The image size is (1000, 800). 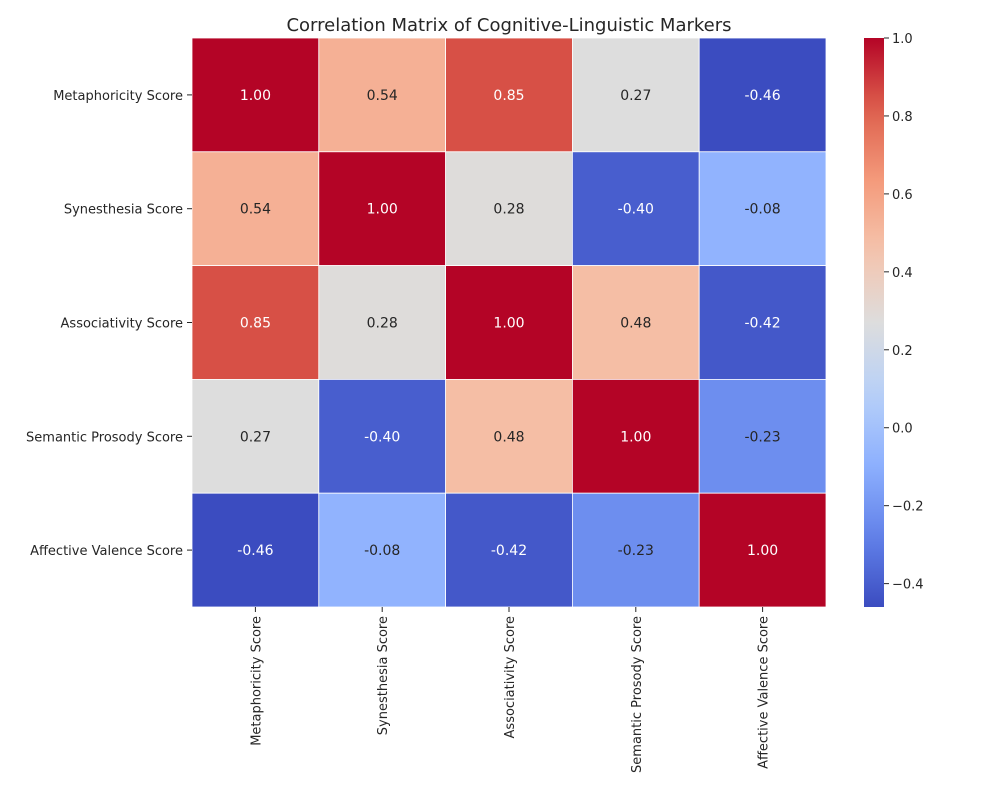 I want to click on x-tick-label: Semantic Prosody Score, so click(x=637, y=694).